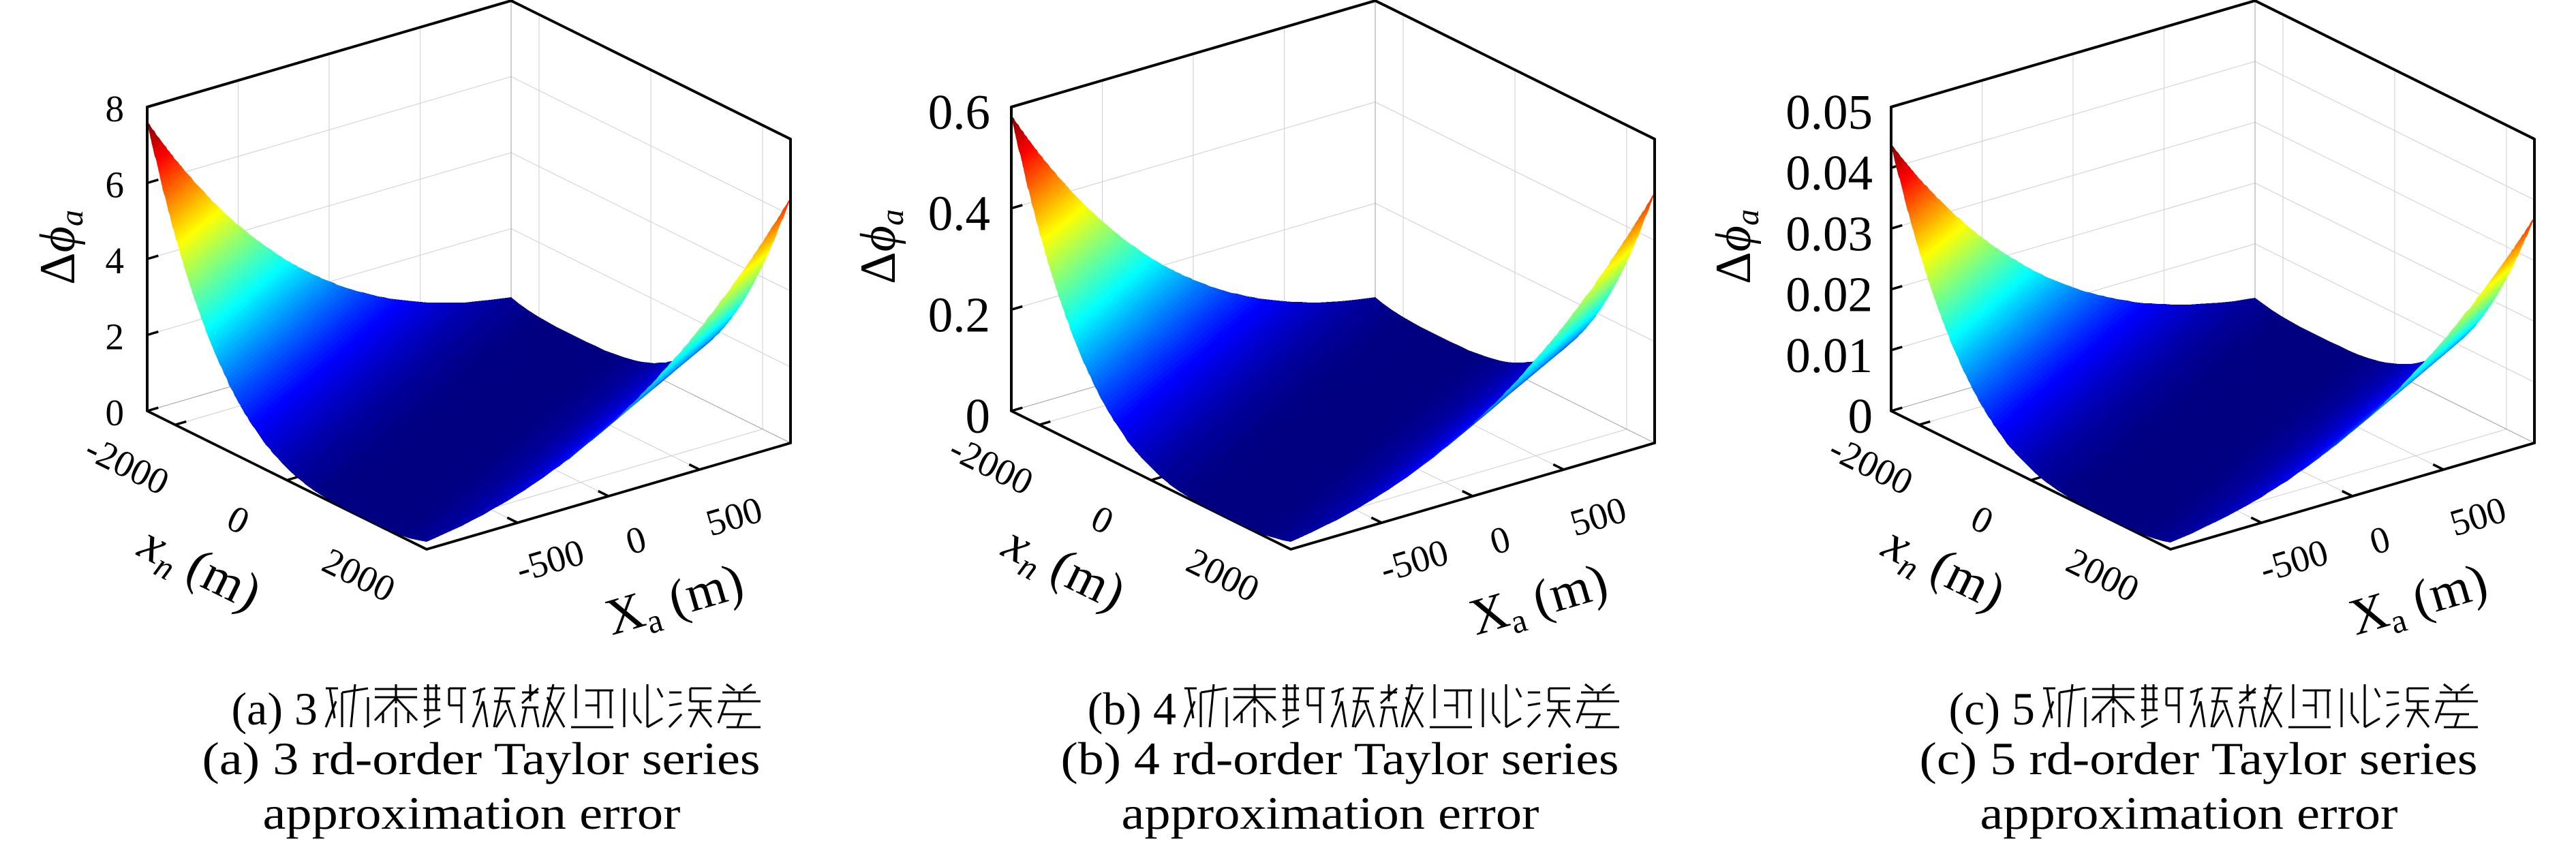 This screenshot has width=2576, height=841. I want to click on svg-text: 0.02, so click(1829, 294).